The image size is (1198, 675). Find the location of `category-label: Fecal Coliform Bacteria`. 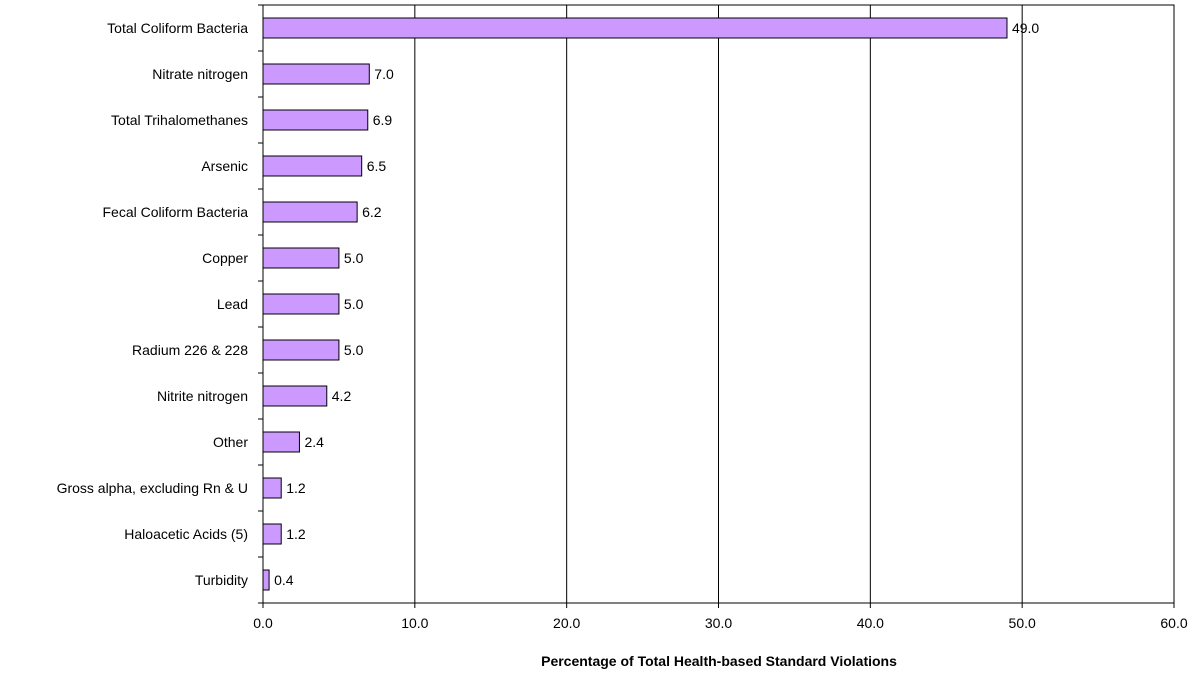

category-label: Fecal Coliform Bacteria is located at coordinates (176, 212).